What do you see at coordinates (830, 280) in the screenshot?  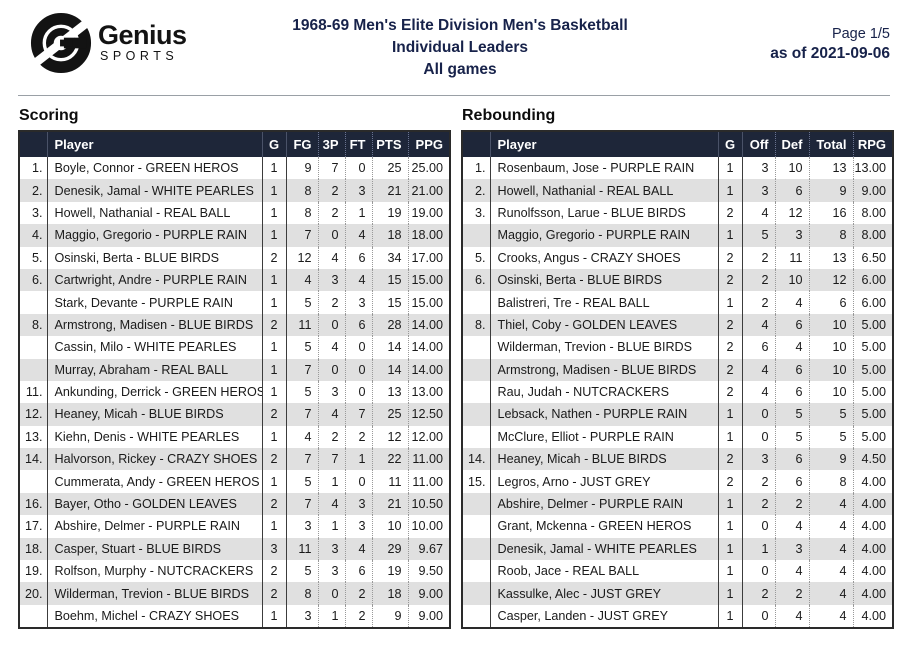 I see `stat-cell: 12` at bounding box center [830, 280].